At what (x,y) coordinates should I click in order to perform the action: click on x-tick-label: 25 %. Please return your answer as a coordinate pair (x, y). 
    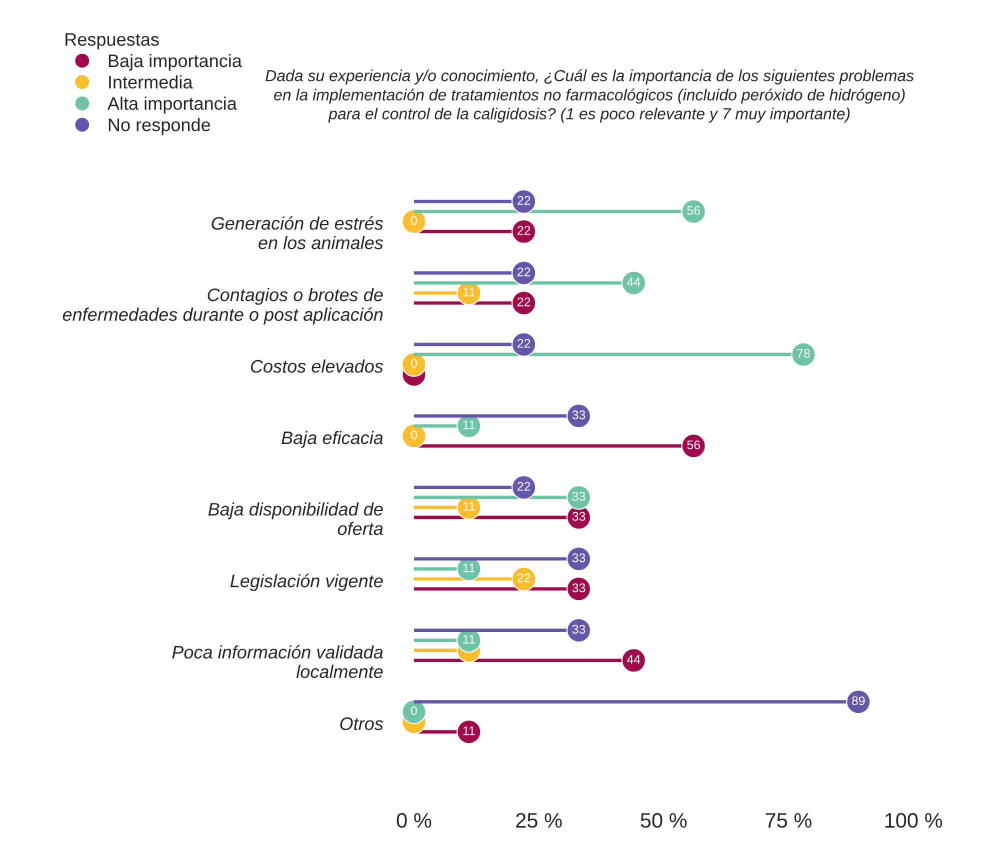
    Looking at the image, I should click on (539, 820).